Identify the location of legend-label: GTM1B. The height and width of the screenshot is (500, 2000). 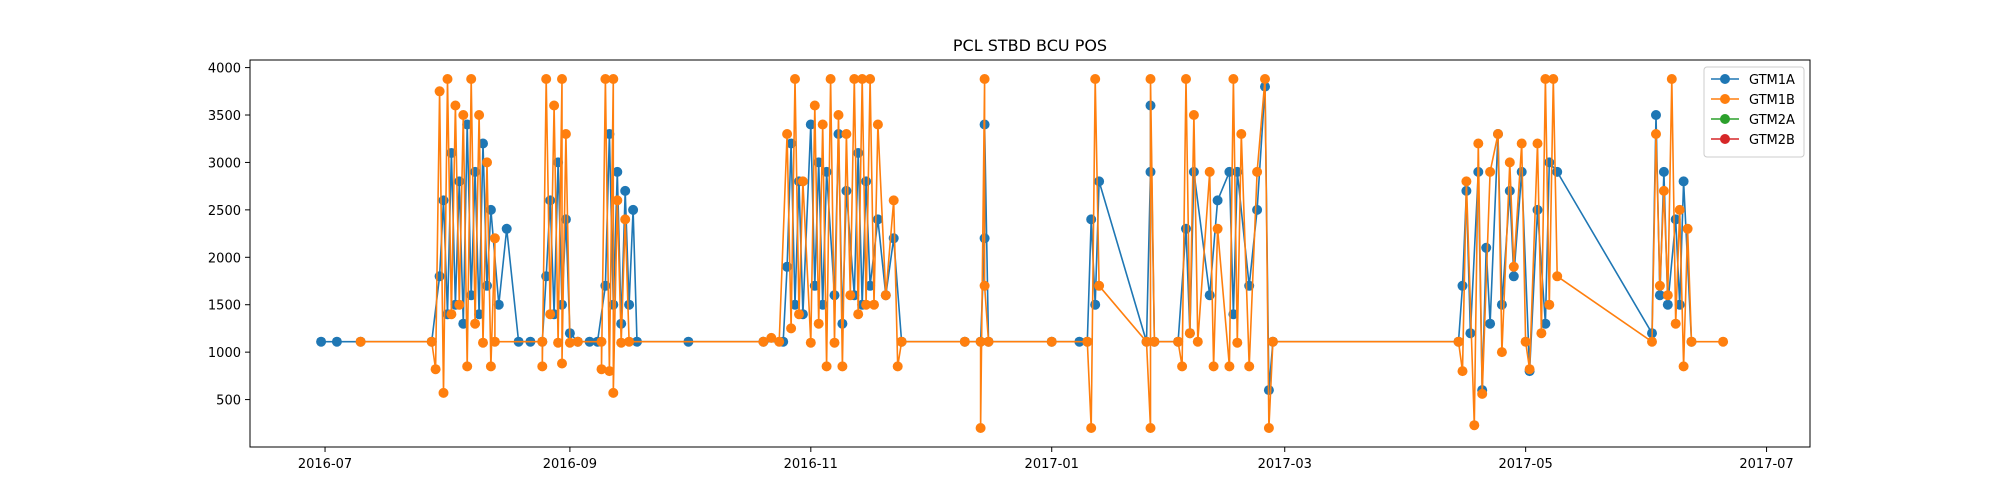
(1772, 100).